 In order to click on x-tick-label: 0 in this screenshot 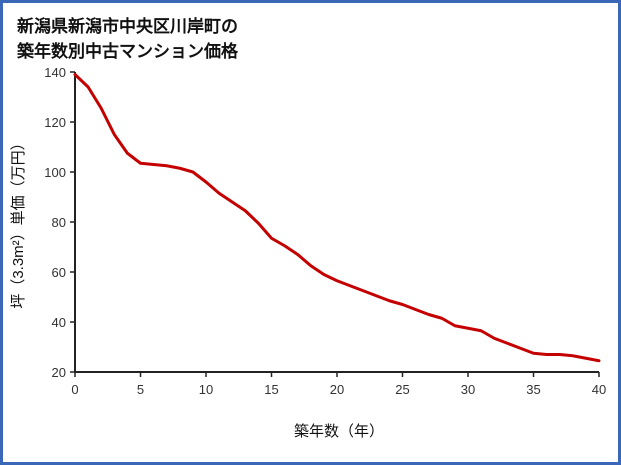, I will do `click(74, 389)`.